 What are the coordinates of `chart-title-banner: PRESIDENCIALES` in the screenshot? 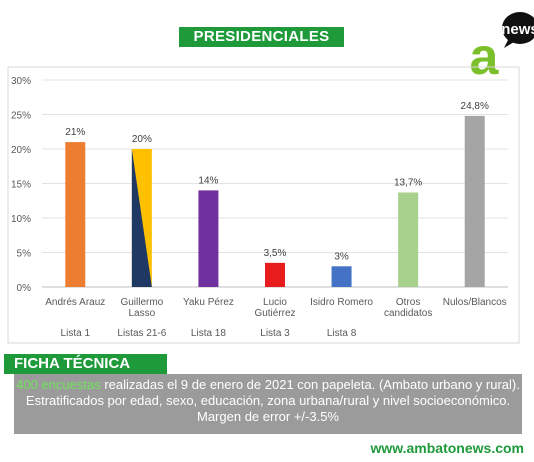 It's located at (261, 37).